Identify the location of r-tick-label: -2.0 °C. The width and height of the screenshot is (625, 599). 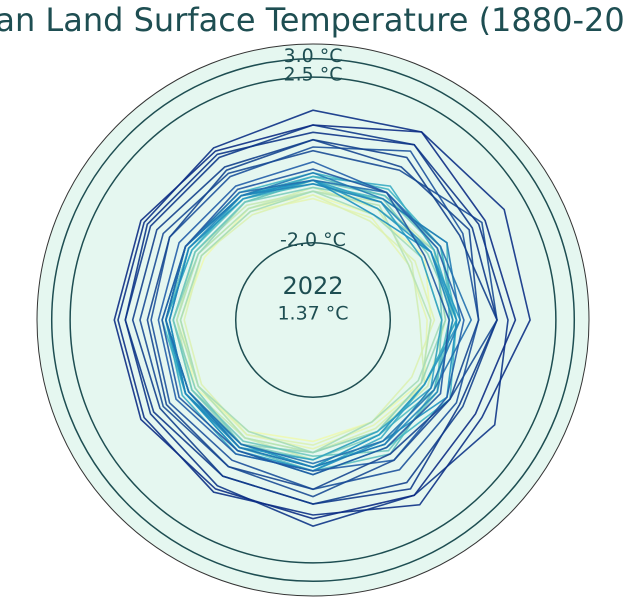
(313, 240).